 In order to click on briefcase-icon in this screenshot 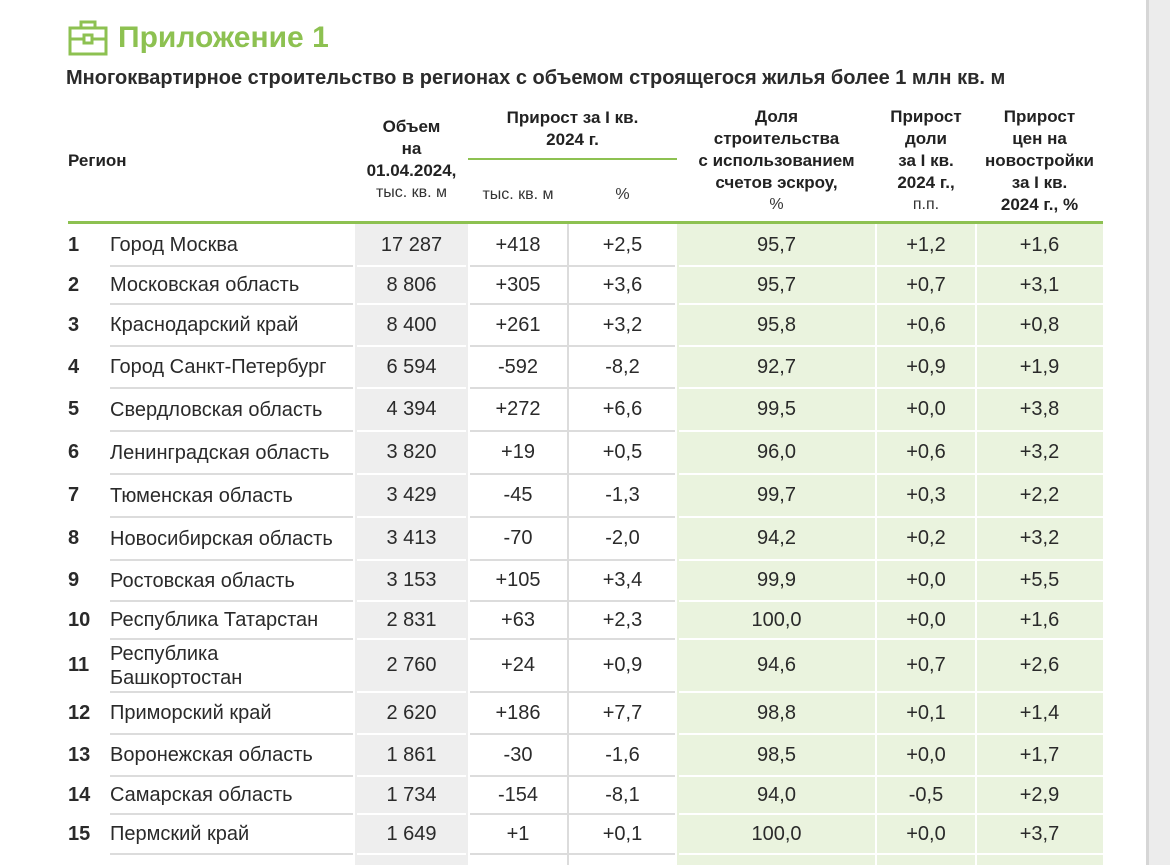, I will do `click(88, 38)`.